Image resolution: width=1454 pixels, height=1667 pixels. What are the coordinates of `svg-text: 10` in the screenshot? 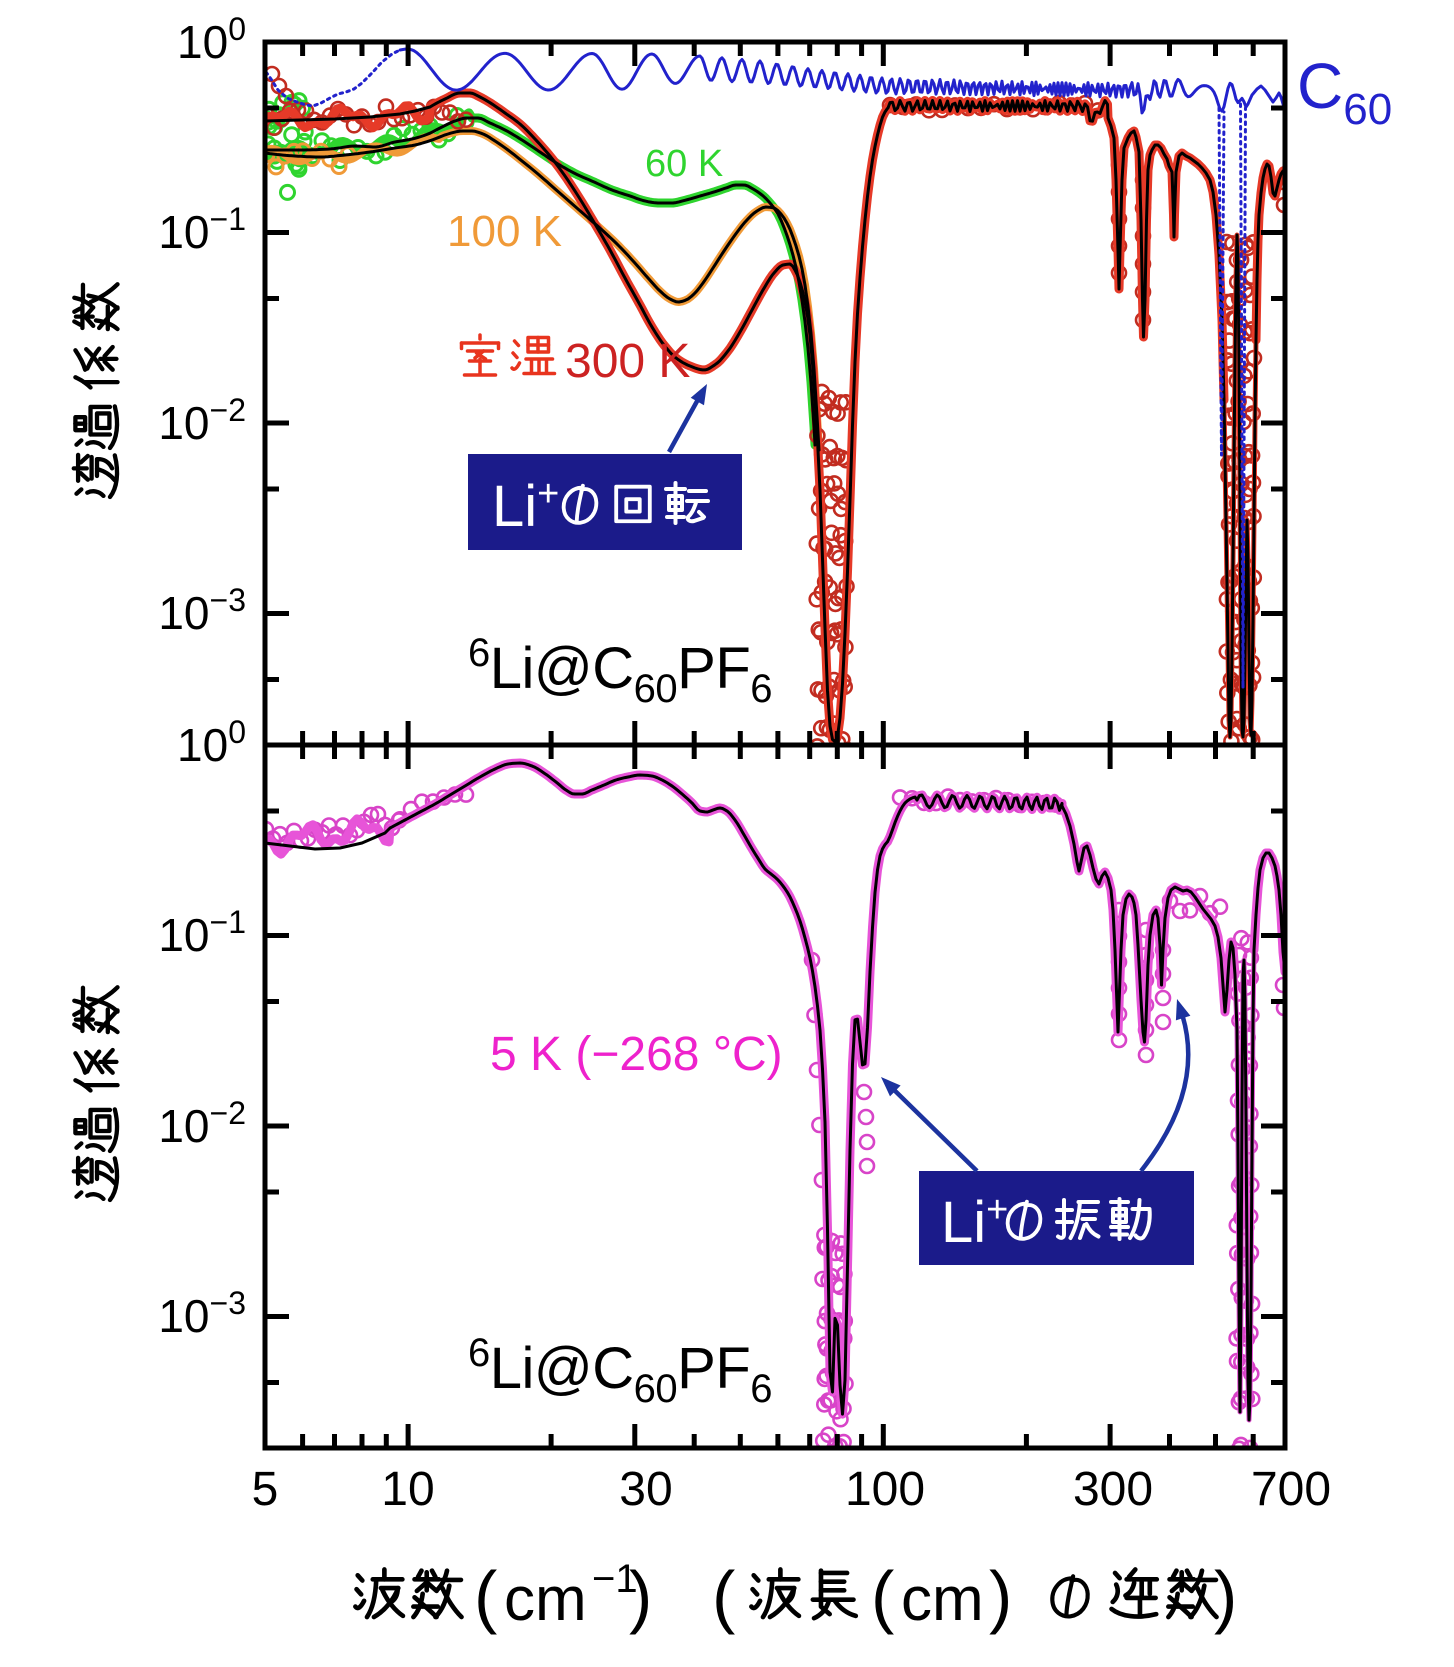 It's located at (407, 1489).